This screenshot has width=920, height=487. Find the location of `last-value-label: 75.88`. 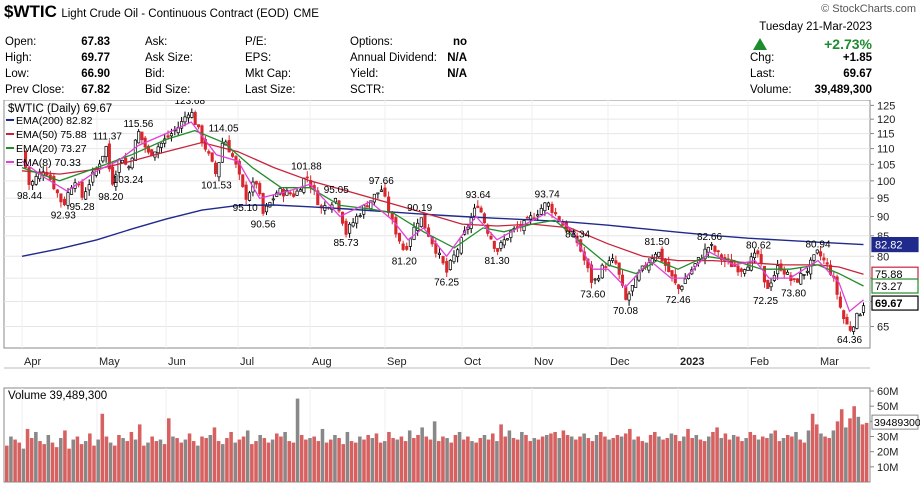

last-value-label: 75.88 is located at coordinates (889, 275).